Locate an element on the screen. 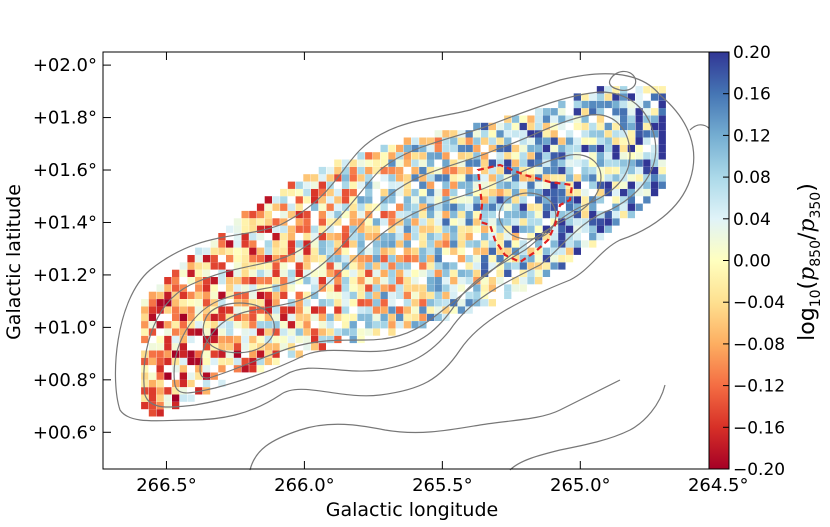  colorbar-tick-label: 0.16 is located at coordinates (752, 95).